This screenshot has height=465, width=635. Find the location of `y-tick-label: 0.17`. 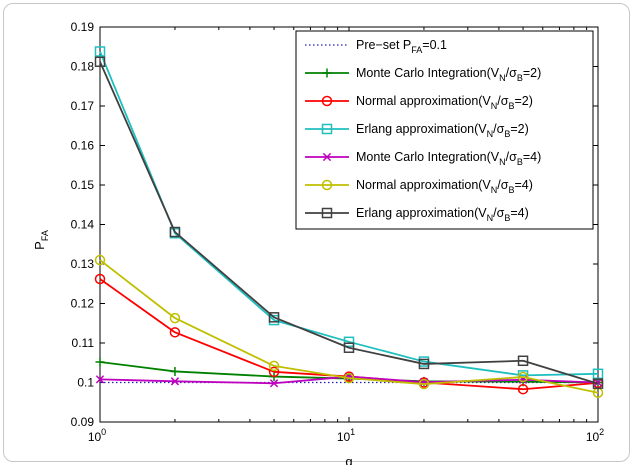

y-tick-label: 0.17 is located at coordinates (83, 106).